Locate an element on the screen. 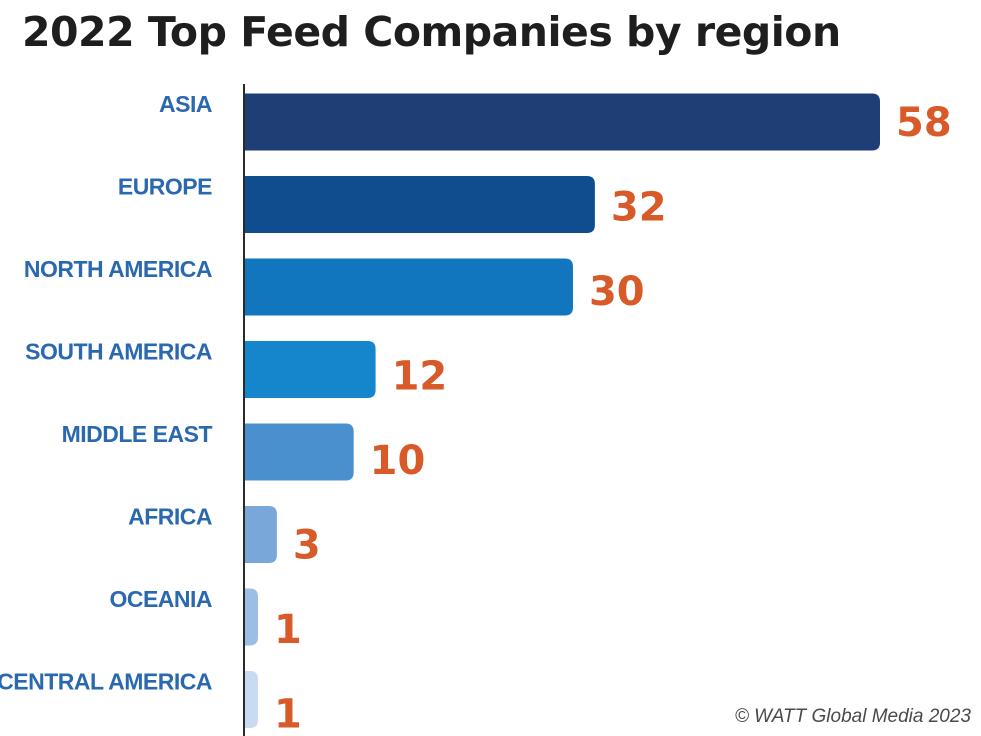 The width and height of the screenshot is (981, 736). category-label: MIDDLE EAST is located at coordinates (137, 434).